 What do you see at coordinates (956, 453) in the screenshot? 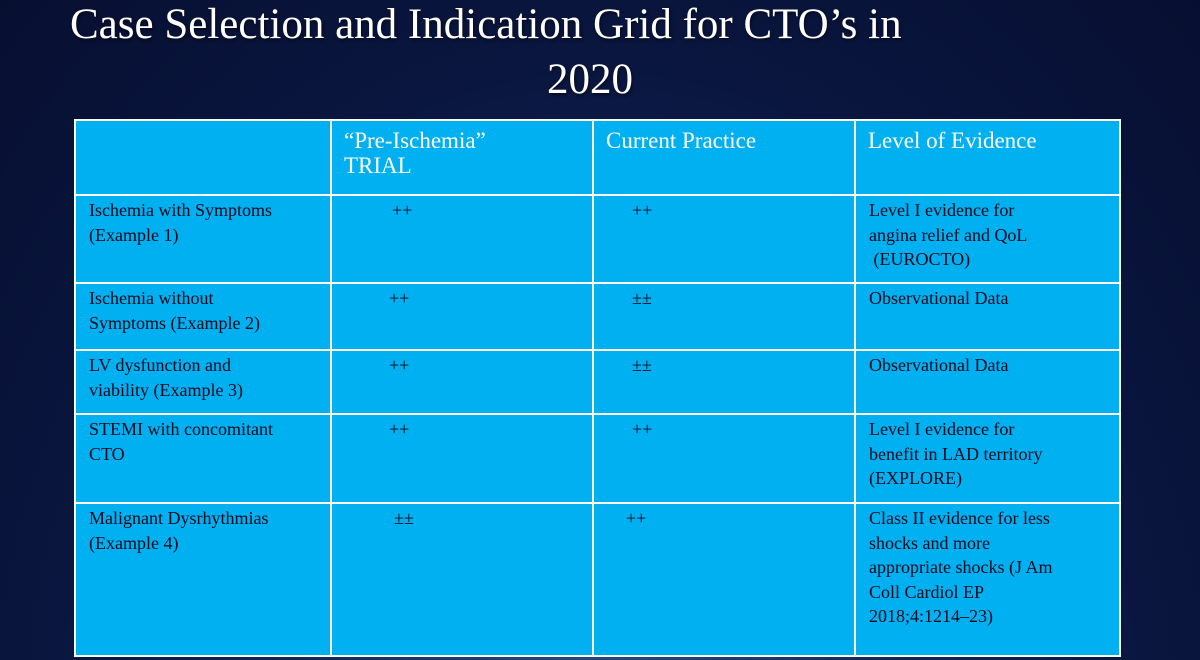
I see `evidence-line-2: benefit in LAD territory` at bounding box center [956, 453].